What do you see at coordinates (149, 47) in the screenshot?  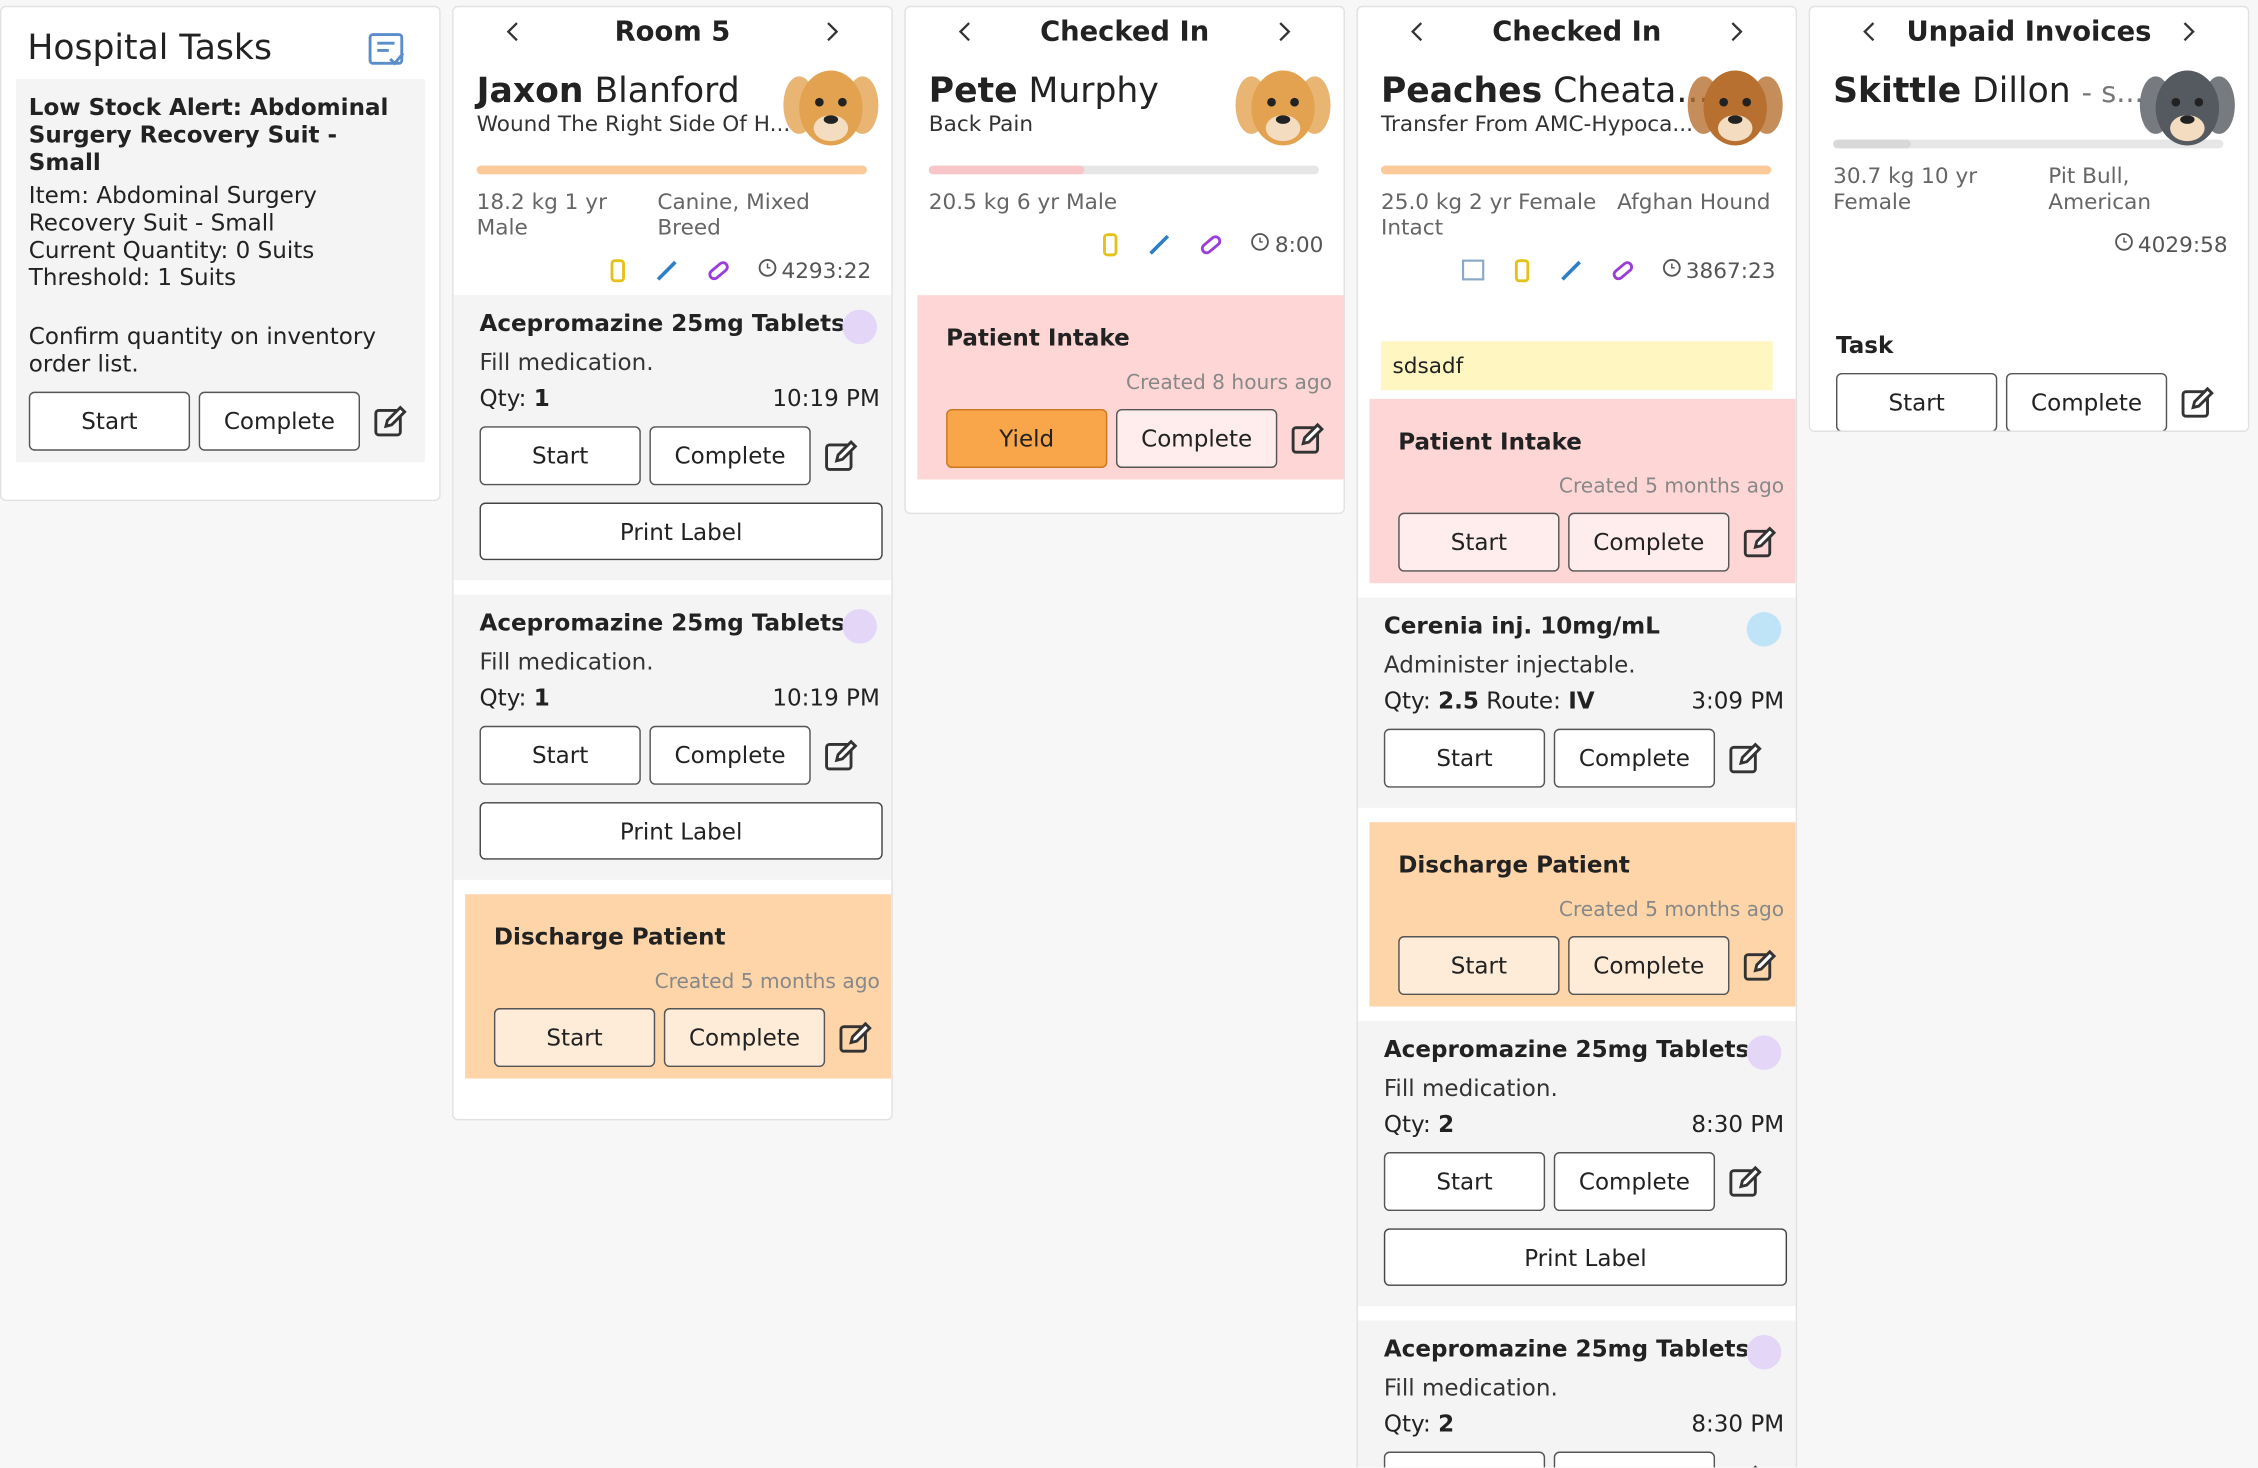 I see `panel-title: Hospital Tasks` at bounding box center [149, 47].